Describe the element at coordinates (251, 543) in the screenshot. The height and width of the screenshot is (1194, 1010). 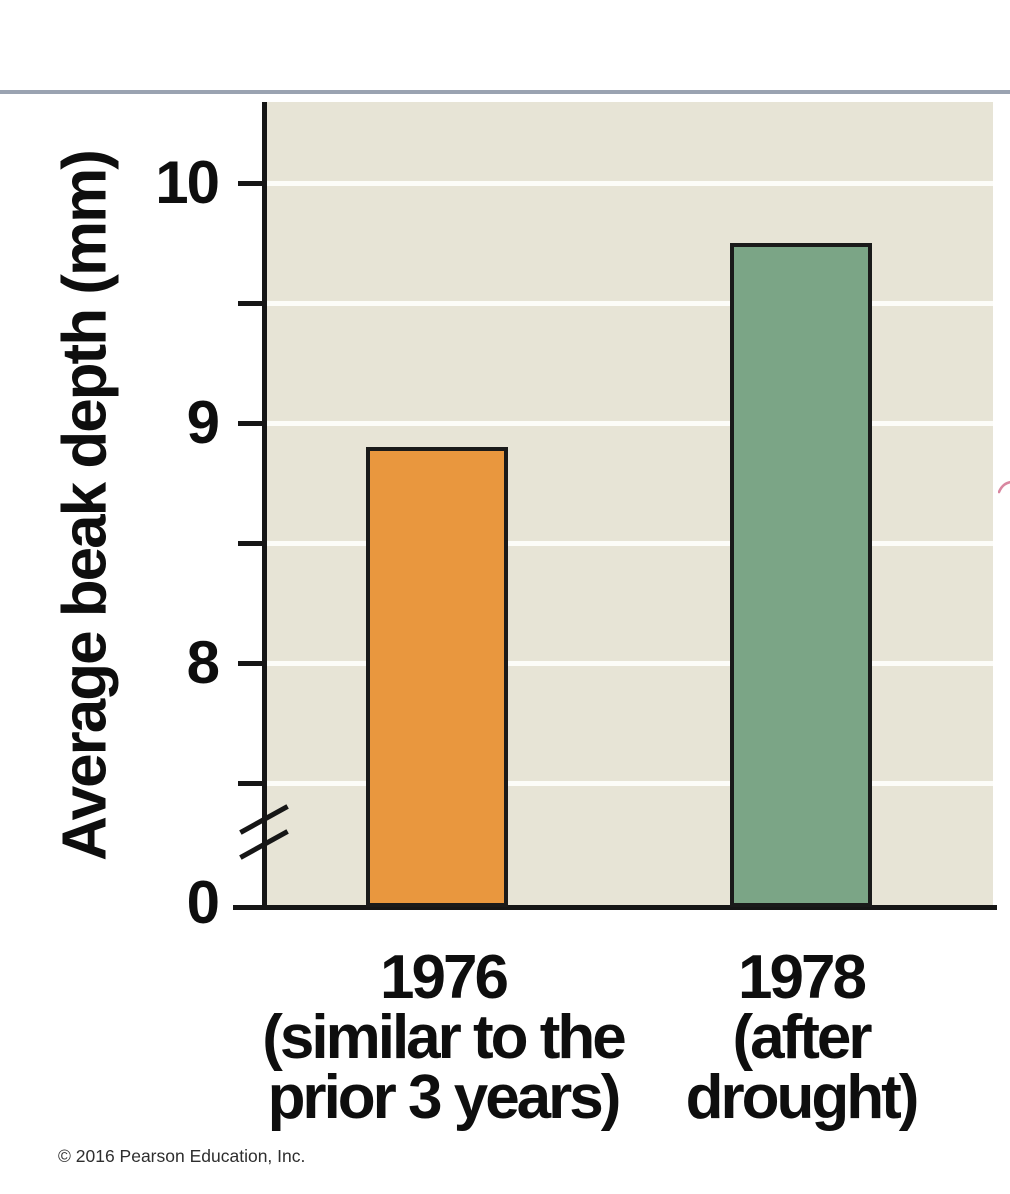
I see `y-axis-tick-8p5` at that location.